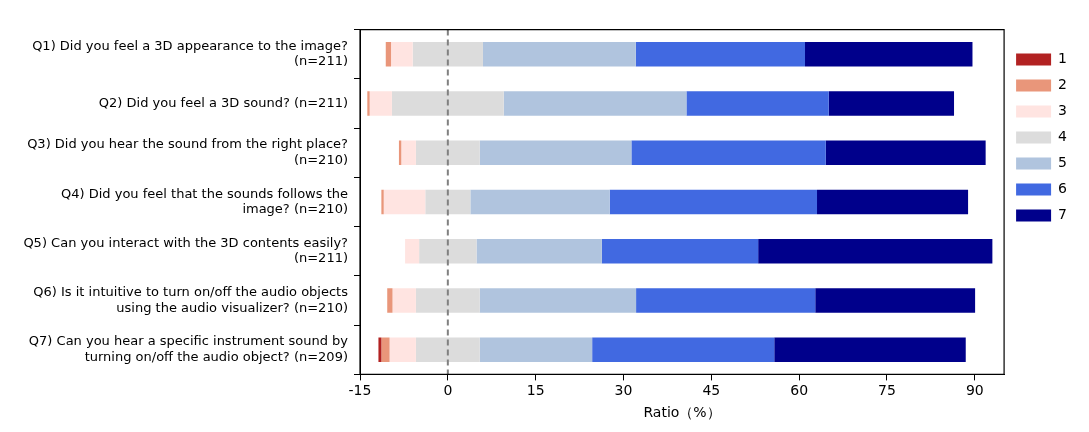  Describe the element at coordinates (191, 299) in the screenshot. I see `y-tick-label: Q6) Is it intuitive to turn on/off the audio objects using the audio visualizer? (n=210)` at that location.